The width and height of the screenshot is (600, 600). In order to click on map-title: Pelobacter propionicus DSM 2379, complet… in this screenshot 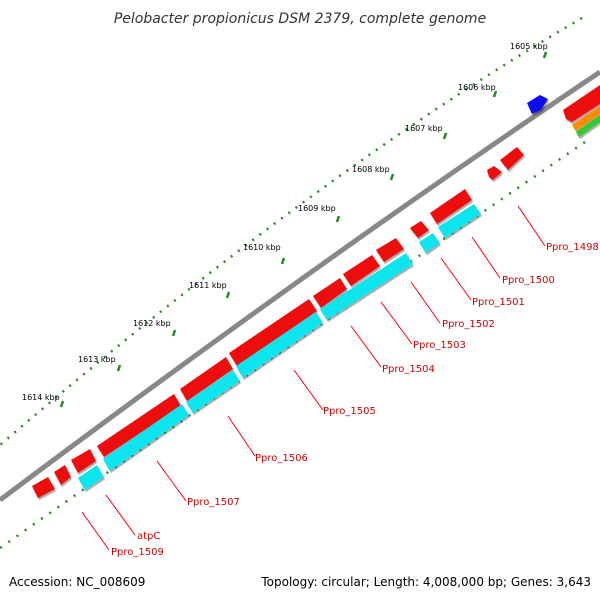, I will do `click(300, 19)`.